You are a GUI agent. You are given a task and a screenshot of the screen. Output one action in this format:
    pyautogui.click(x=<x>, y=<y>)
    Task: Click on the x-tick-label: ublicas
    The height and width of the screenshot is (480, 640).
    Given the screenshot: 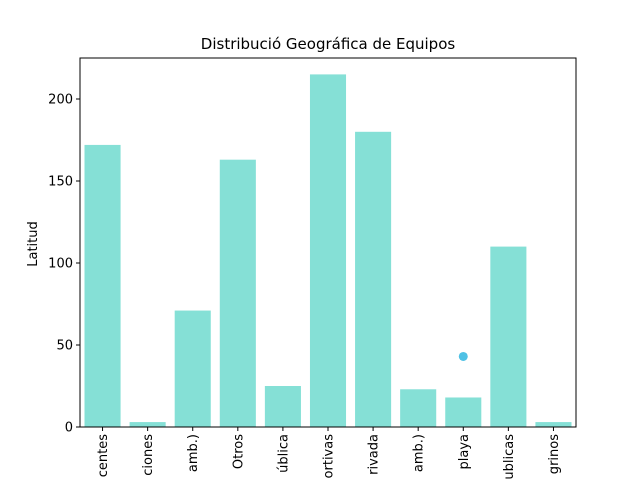 What is the action you would take?
    pyautogui.click(x=509, y=457)
    